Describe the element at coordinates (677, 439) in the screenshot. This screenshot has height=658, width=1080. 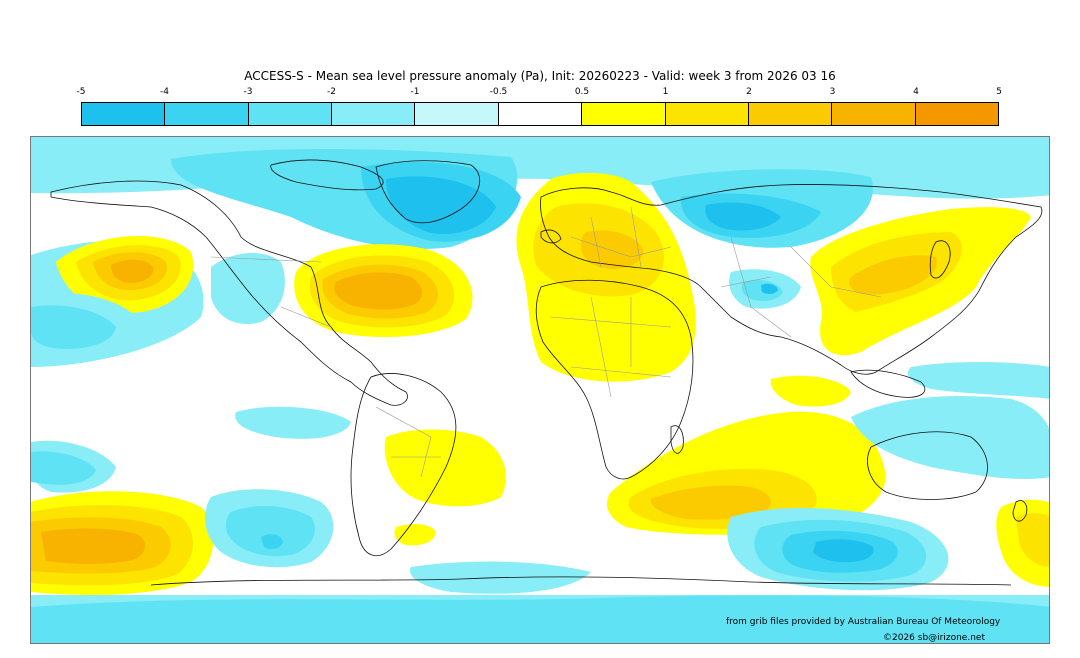
I see `madagascar-coast` at that location.